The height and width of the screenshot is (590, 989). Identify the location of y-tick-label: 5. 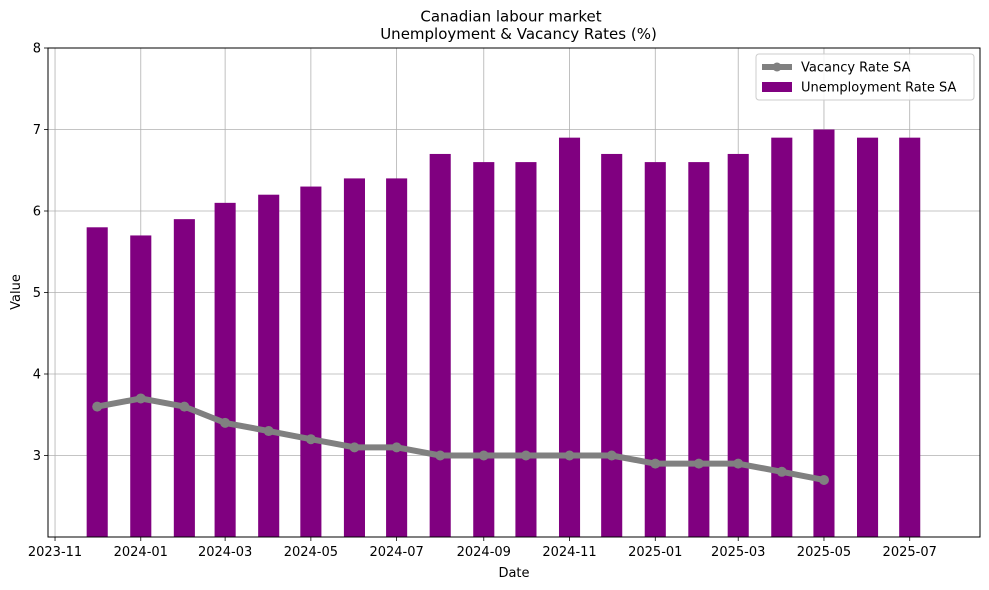
(37, 293).